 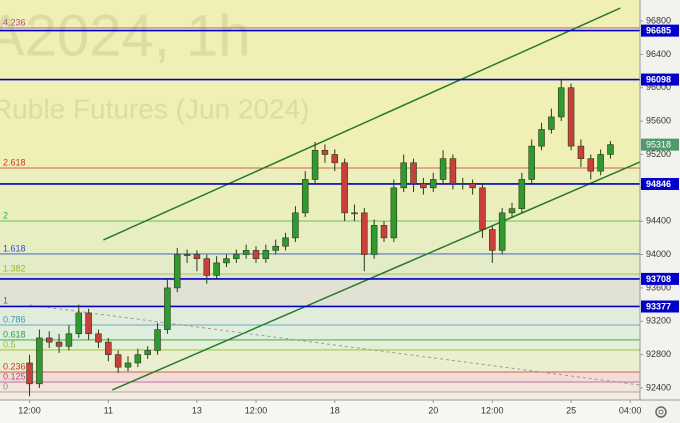 I want to click on level-label: 93377, so click(x=658, y=306).